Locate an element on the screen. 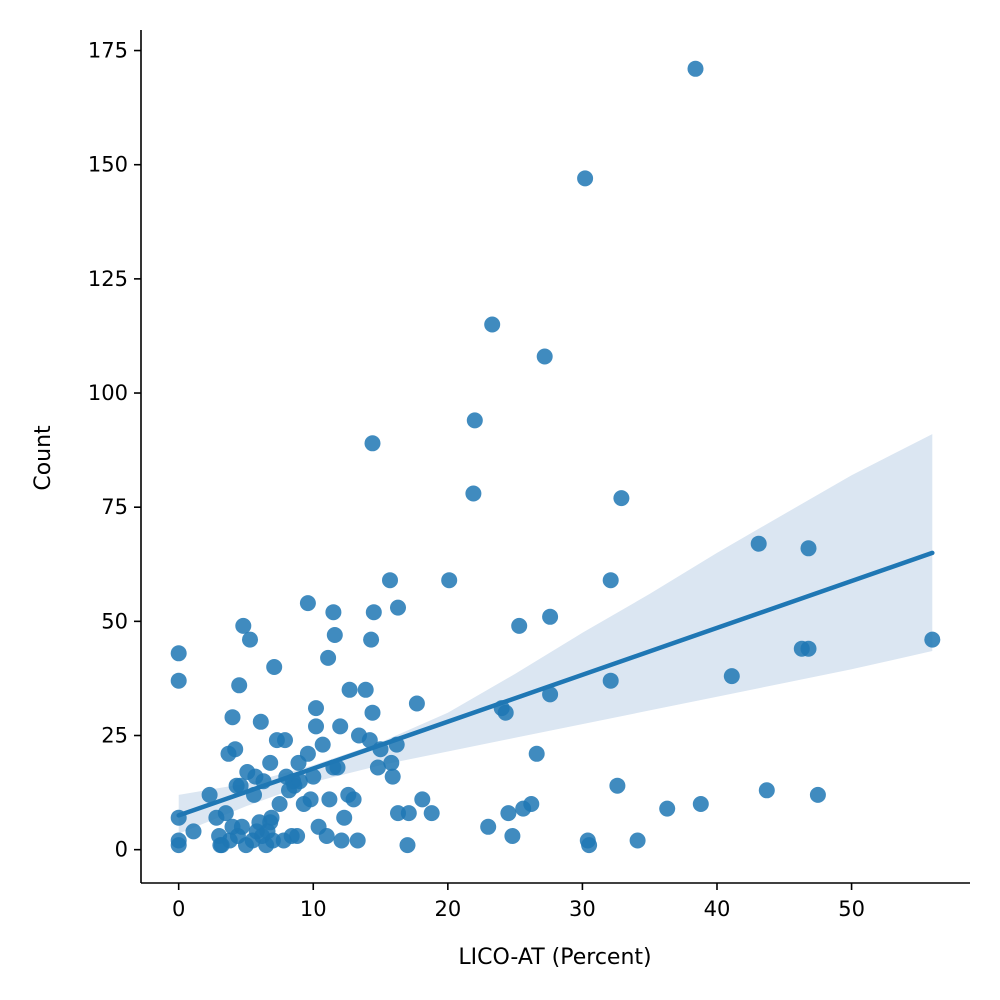 The image size is (1000, 1000). y-tick-label: 50 is located at coordinates (114, 621).